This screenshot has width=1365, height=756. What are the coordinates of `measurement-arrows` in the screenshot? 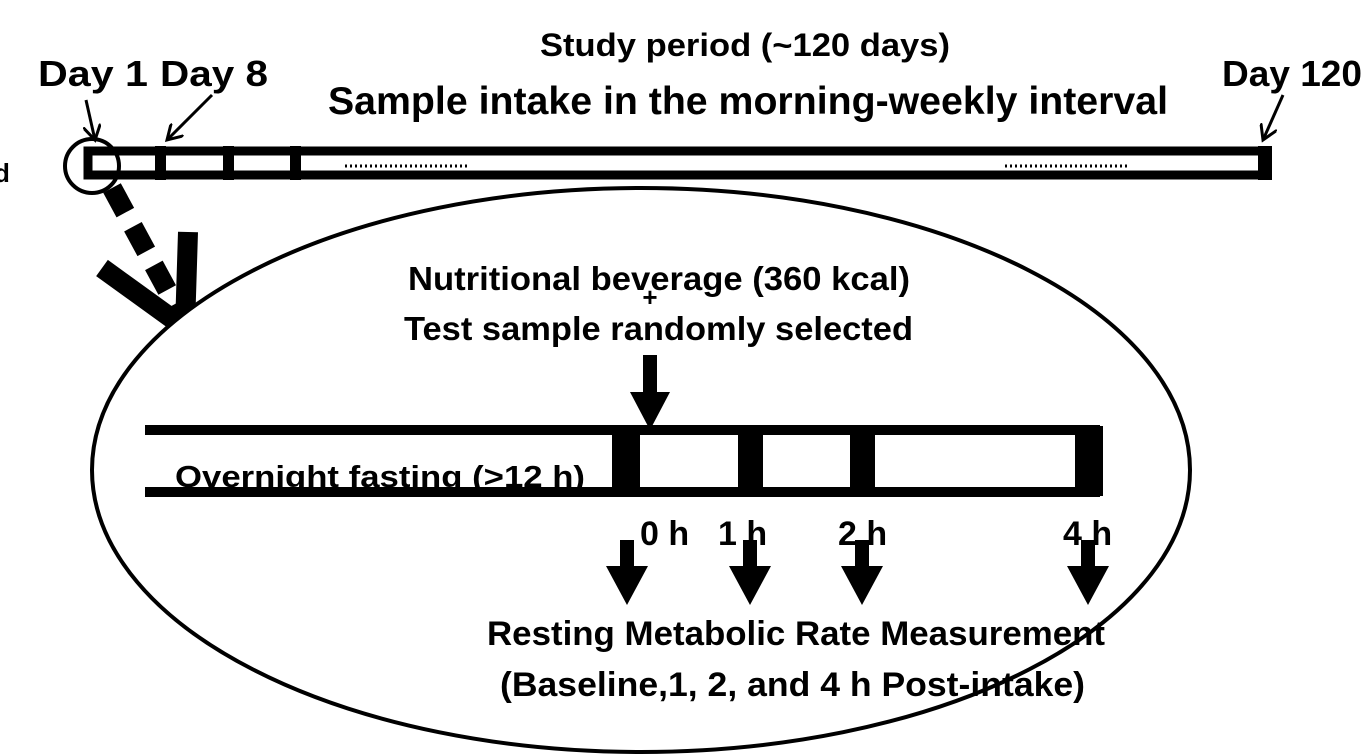 It's located at (857, 572).